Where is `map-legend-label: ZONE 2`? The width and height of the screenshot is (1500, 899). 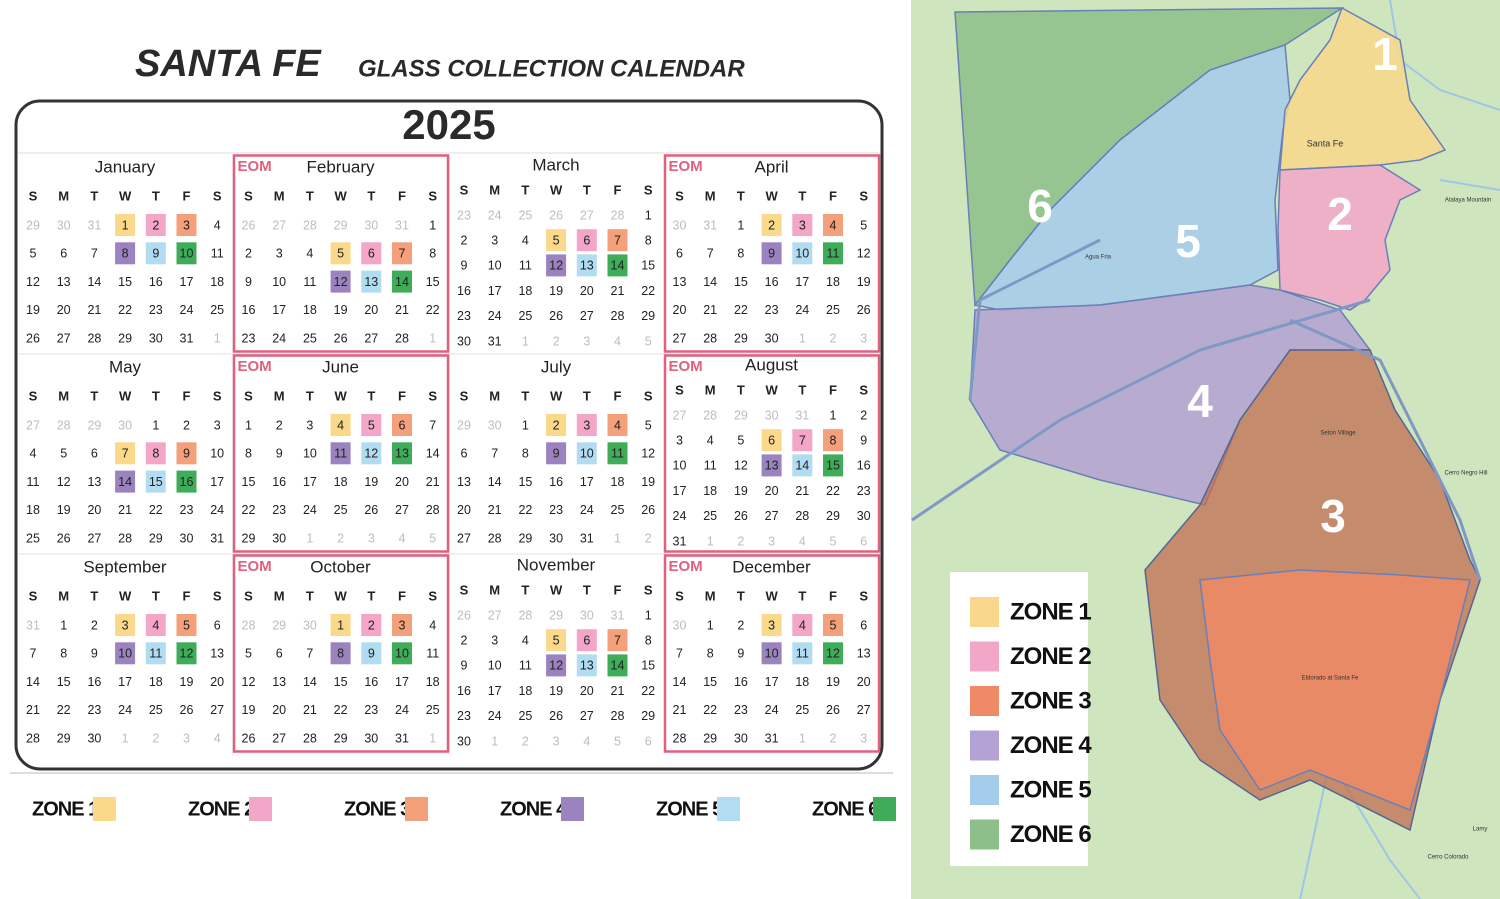
map-legend-label: ZONE 2 is located at coordinates (1050, 656).